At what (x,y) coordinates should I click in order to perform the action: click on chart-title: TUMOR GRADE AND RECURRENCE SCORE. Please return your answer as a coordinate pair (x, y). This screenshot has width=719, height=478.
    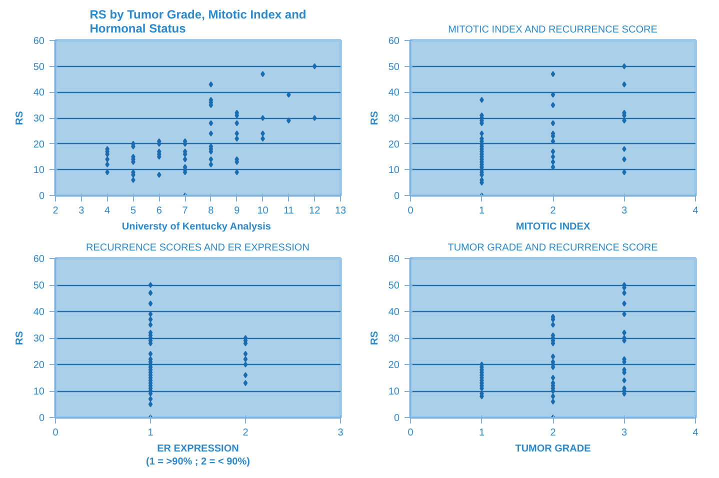
    Looking at the image, I should click on (553, 248).